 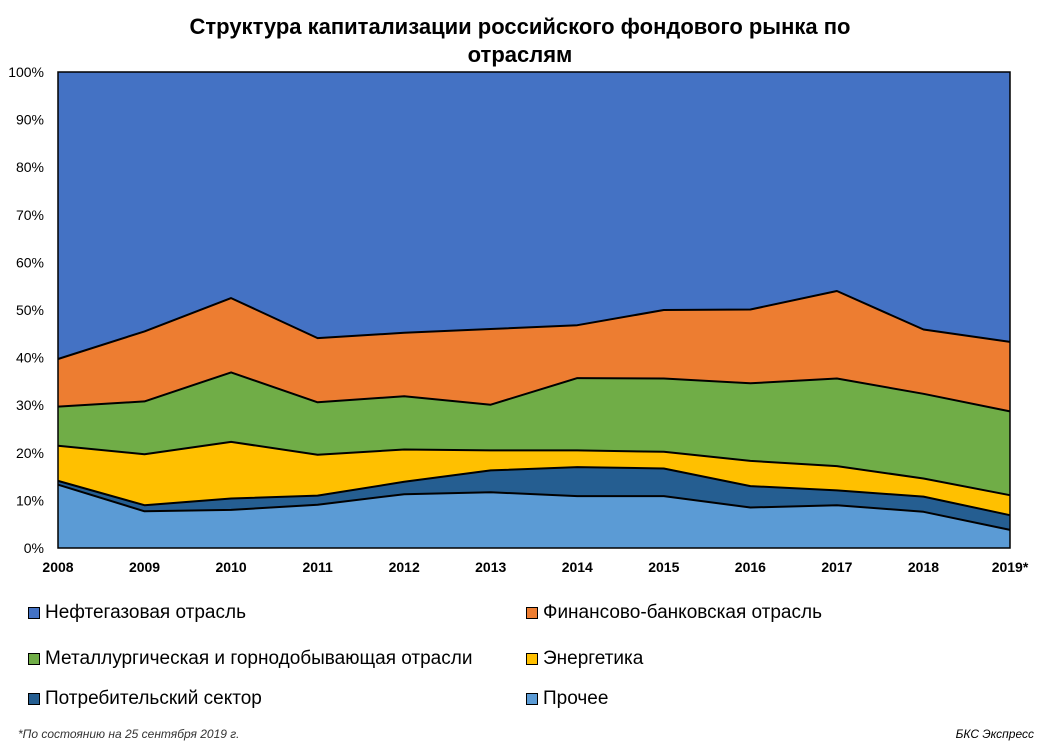 I want to click on x-tick-label: 2015, so click(x=663, y=567).